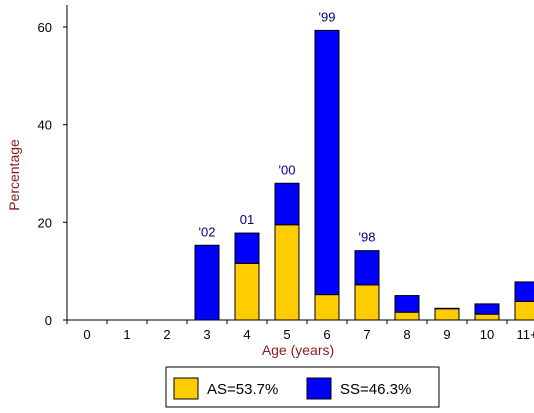 This screenshot has height=413, width=534. Describe the element at coordinates (52, 174) in the screenshot. I see `y-ticks: 0 20 40 60` at that location.